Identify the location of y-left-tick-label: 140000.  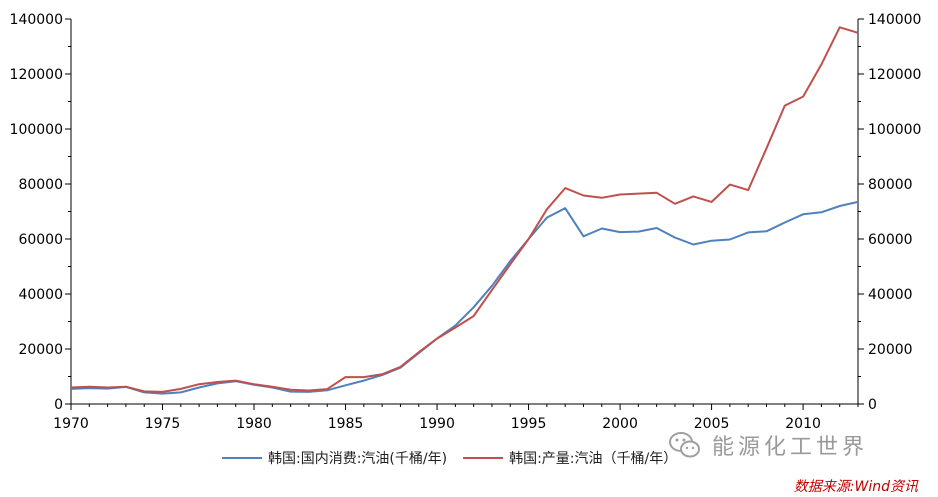
(36, 20).